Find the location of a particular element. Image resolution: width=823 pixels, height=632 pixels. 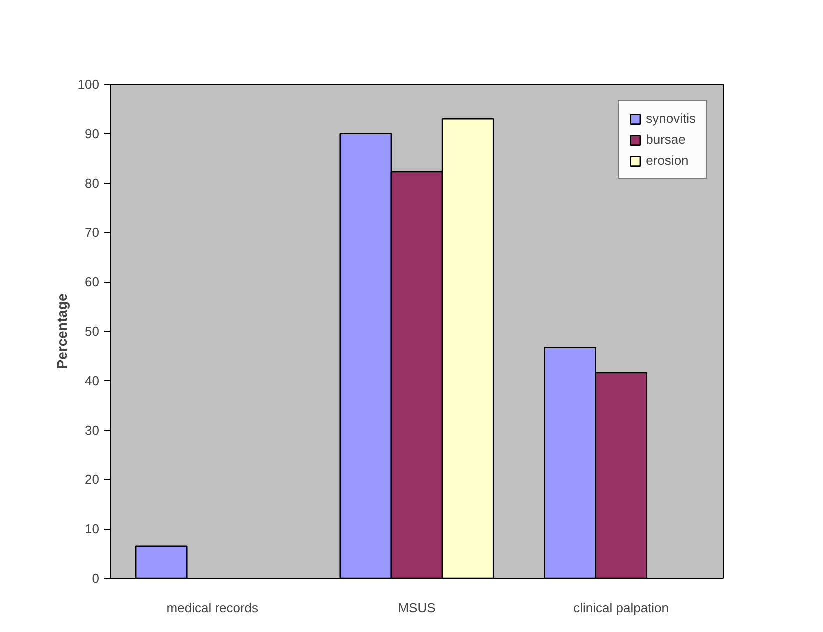

legend-label: erosion is located at coordinates (667, 160).